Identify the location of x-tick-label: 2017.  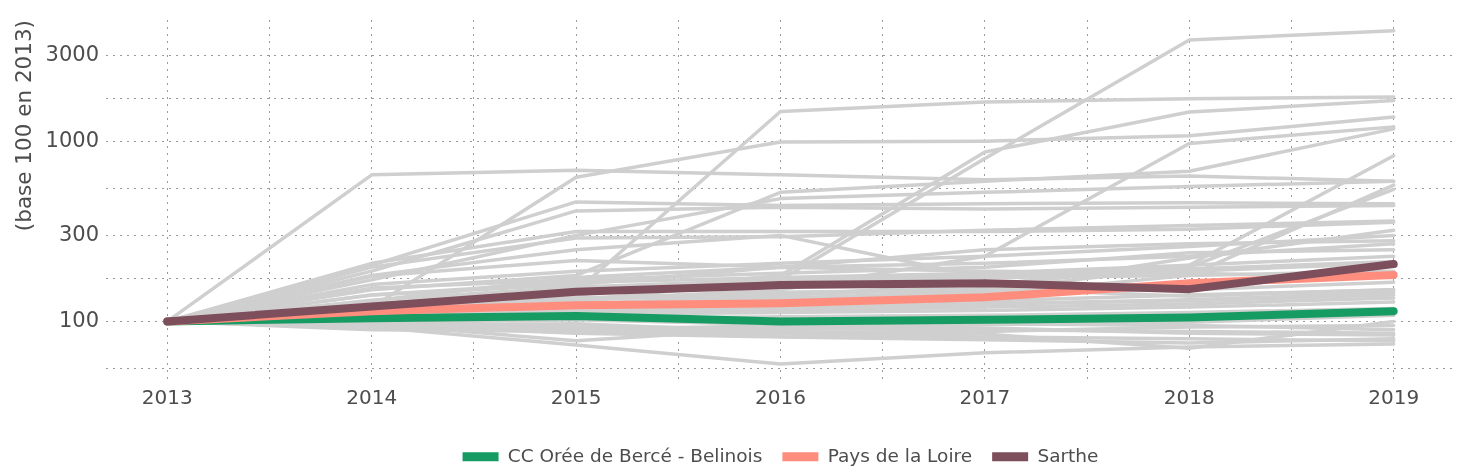
(985, 396).